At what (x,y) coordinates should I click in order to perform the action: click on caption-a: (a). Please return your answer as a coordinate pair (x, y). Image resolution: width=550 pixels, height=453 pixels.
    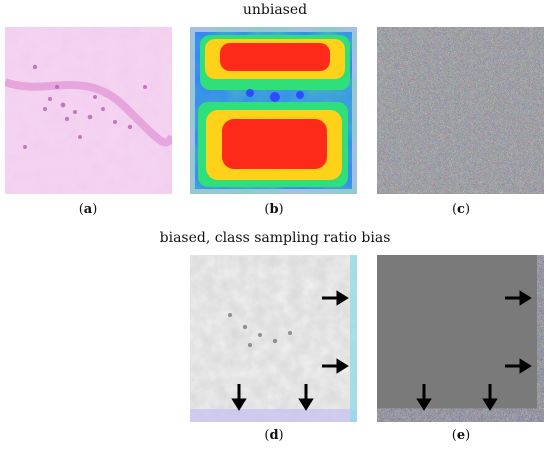
    Looking at the image, I should click on (88, 209).